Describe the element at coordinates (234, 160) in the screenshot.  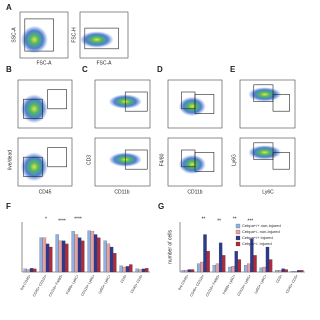
I see `axis-label: Ly6G` at that location.